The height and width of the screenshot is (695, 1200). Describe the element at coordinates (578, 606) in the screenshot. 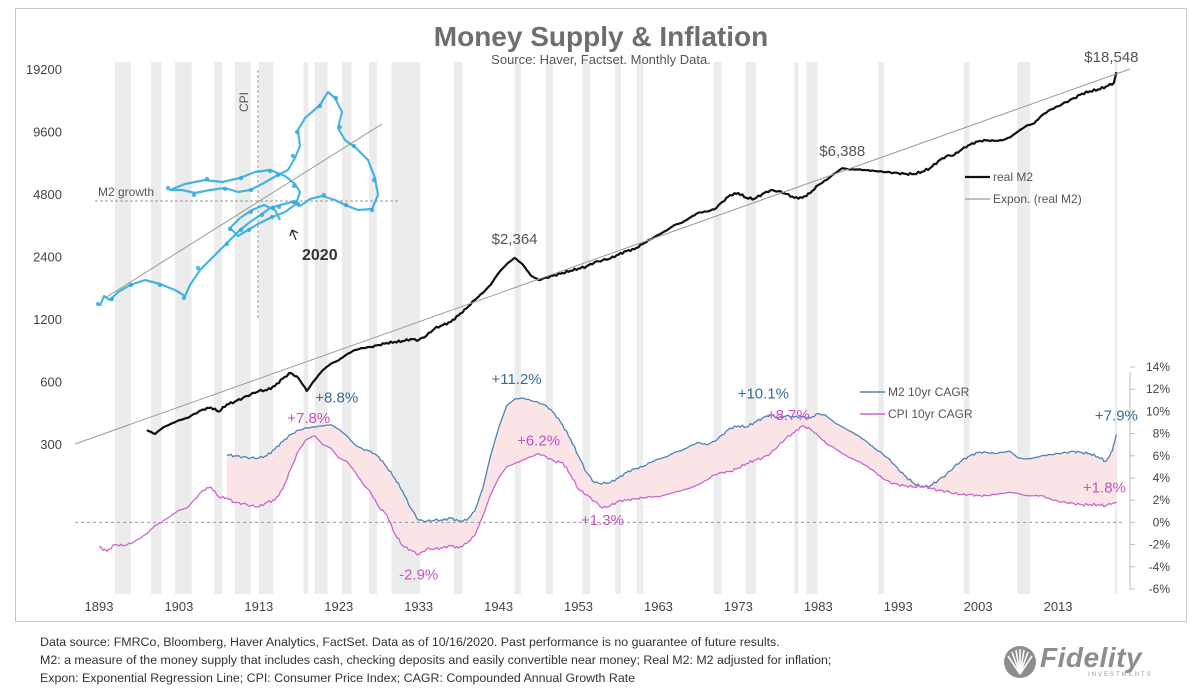

I see `x-tick-label: 1953` at that location.